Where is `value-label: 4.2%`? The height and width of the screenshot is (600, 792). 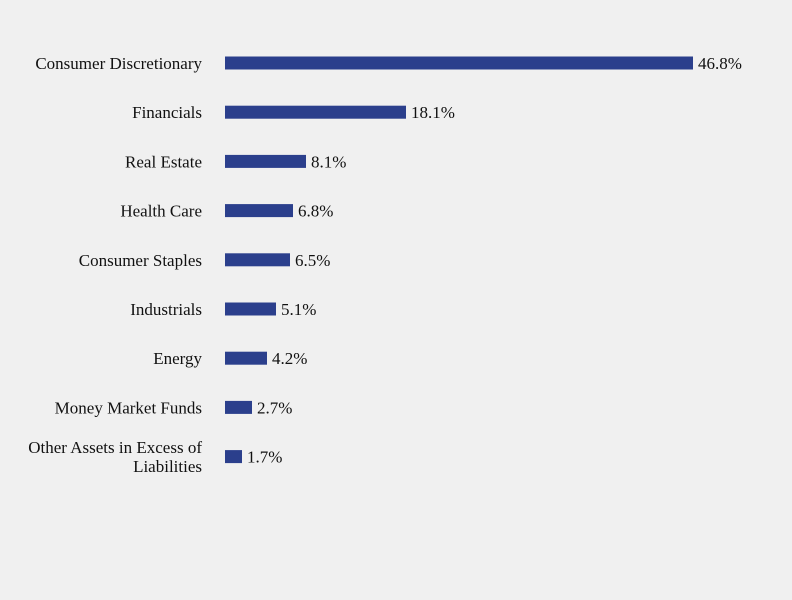 value-label: 4.2% is located at coordinates (289, 358).